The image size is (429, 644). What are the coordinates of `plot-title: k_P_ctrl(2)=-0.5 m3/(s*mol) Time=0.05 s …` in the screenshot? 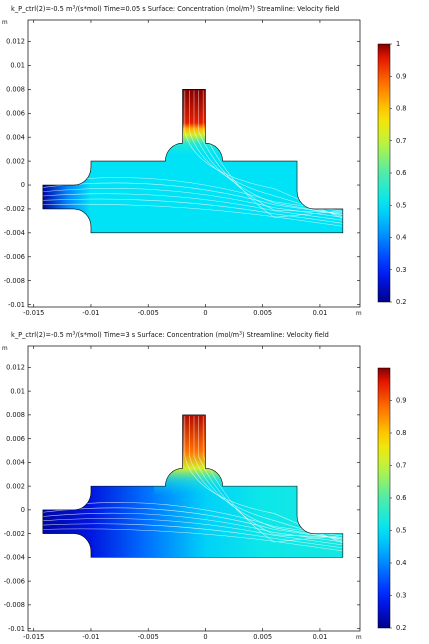 It's located at (175, 9).